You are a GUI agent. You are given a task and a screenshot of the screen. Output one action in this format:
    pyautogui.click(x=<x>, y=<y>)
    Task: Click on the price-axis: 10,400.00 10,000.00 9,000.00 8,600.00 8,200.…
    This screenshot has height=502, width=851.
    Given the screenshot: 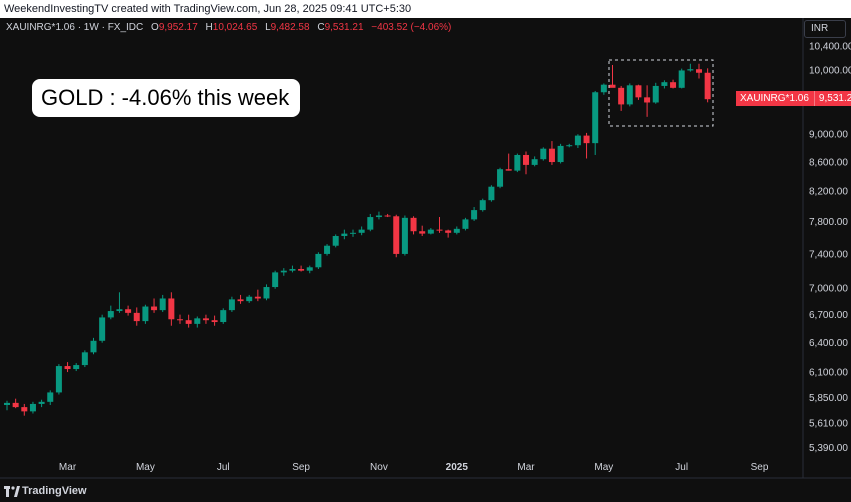 What is the action you would take?
    pyautogui.click(x=826, y=248)
    